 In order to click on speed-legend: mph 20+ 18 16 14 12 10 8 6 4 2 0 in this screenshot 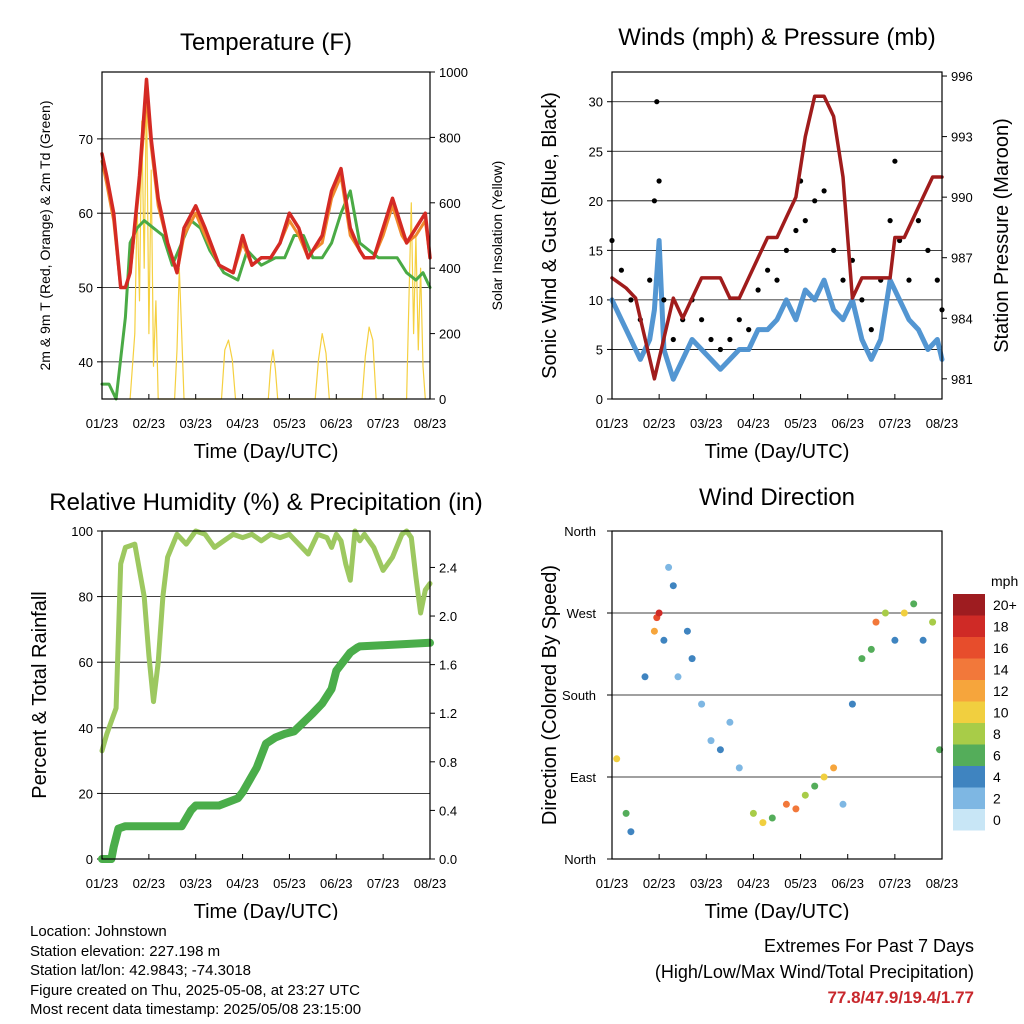, I will do `click(985, 702)`.